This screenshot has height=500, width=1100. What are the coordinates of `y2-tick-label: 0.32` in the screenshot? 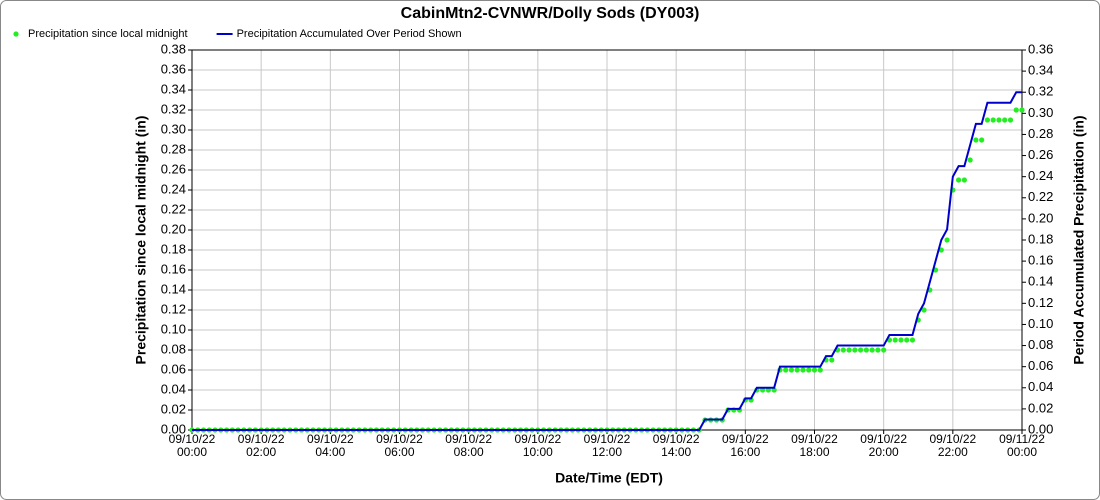 It's located at (1040, 91).